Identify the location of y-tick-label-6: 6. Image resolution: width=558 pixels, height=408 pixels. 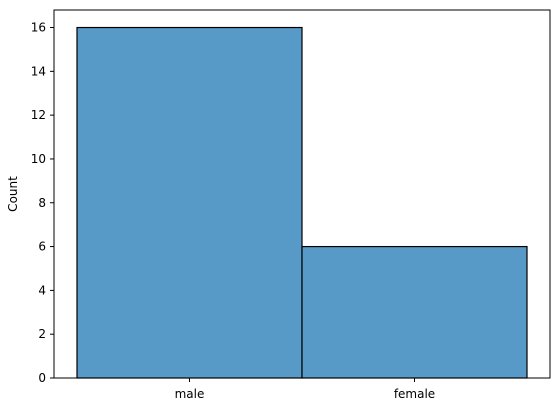
(42, 247).